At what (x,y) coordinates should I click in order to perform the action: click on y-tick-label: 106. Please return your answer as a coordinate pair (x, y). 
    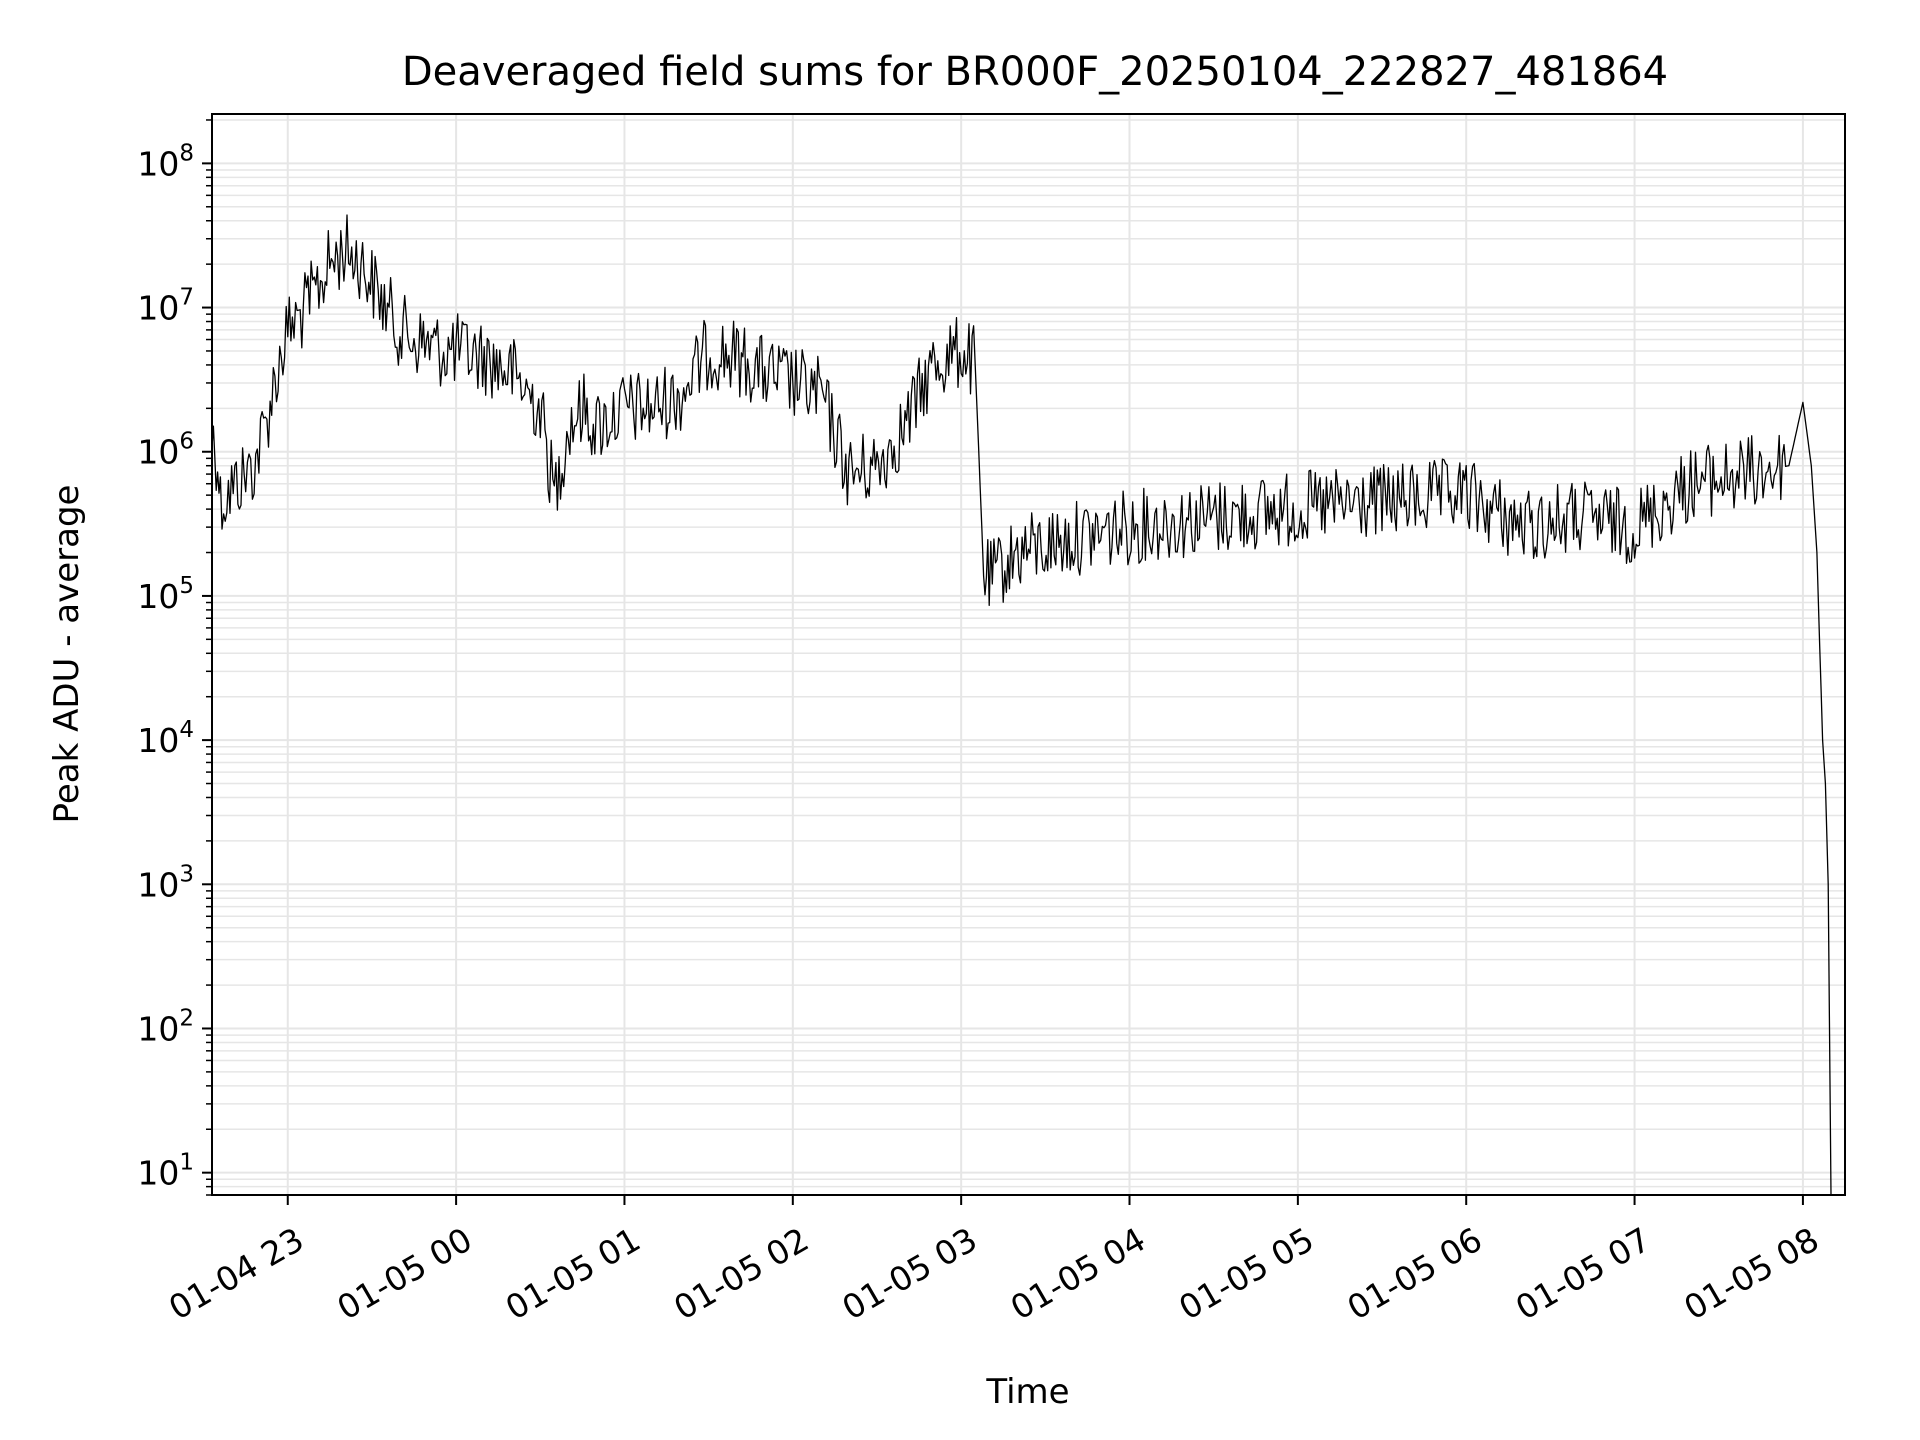
    Looking at the image, I should click on (165, 450).